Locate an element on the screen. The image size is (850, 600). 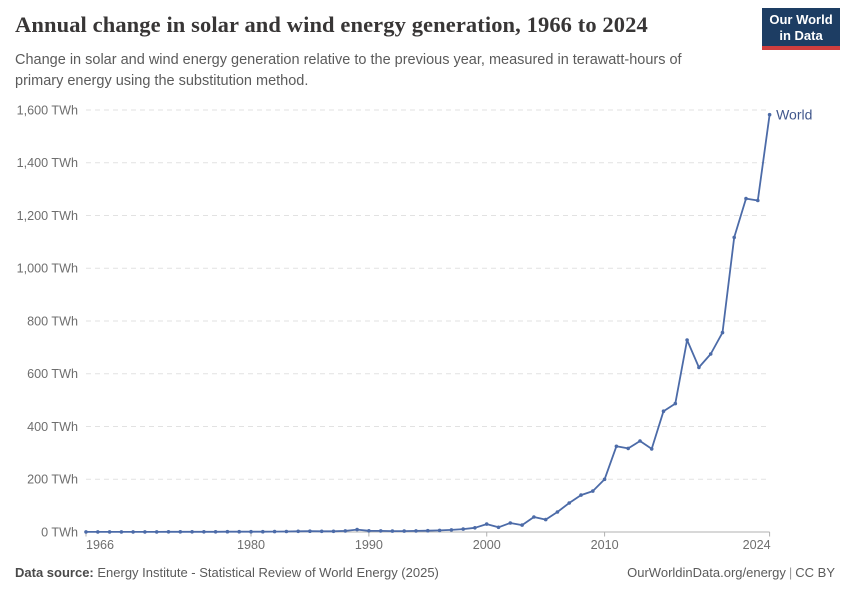
data-source-label: Data source: is located at coordinates (54, 572).